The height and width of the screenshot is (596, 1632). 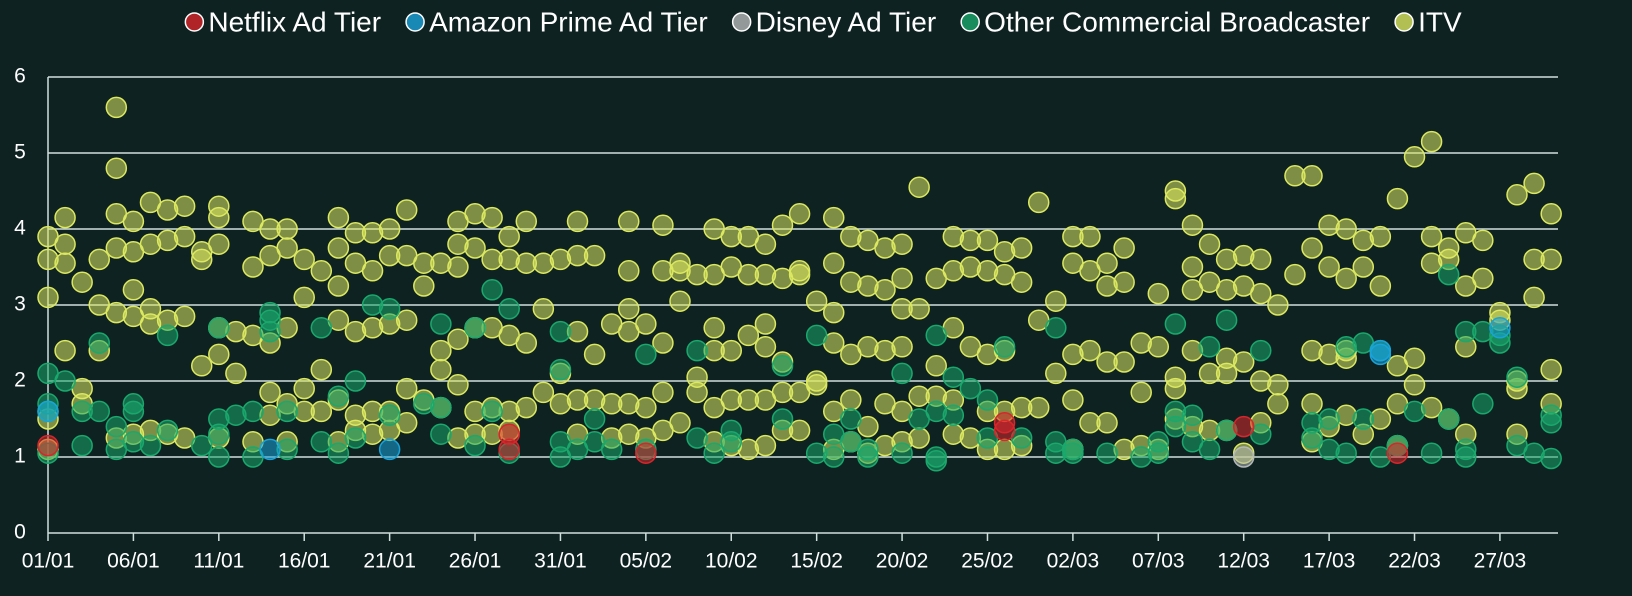 What do you see at coordinates (20, 456) in the screenshot?
I see `y-tick-label: 1` at bounding box center [20, 456].